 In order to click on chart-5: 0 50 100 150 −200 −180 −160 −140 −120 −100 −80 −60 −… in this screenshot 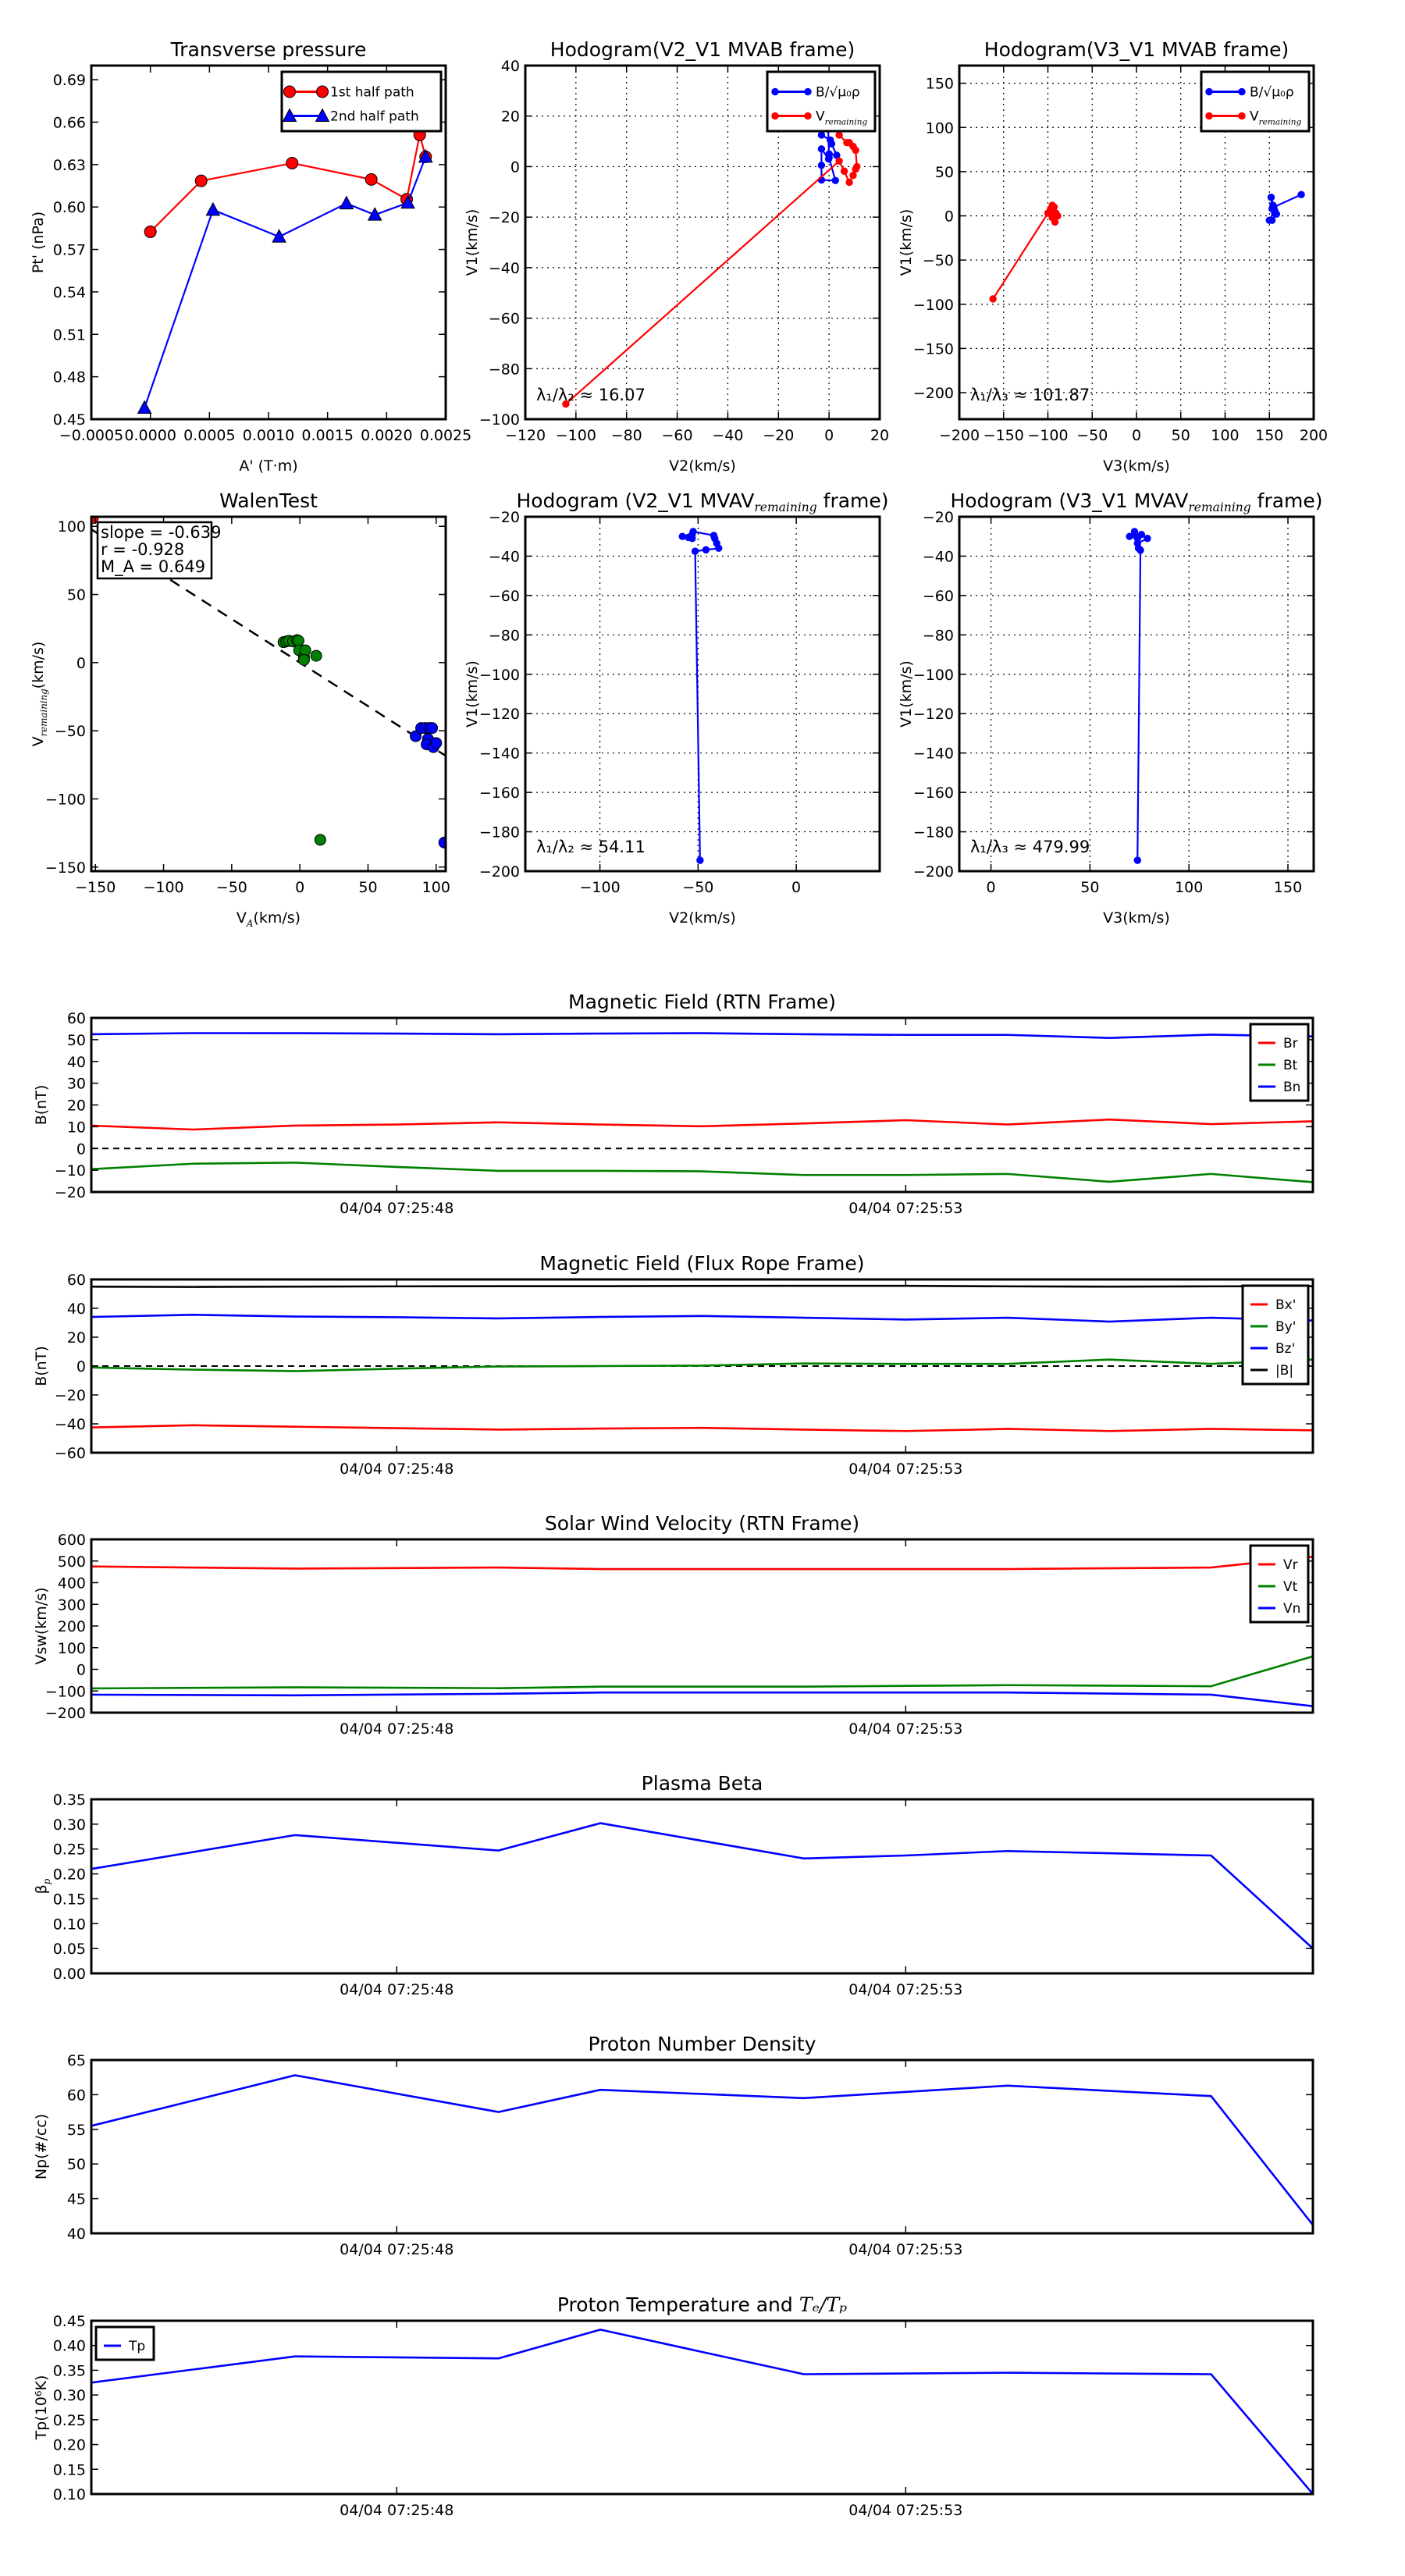, I will do `click(1110, 708)`.